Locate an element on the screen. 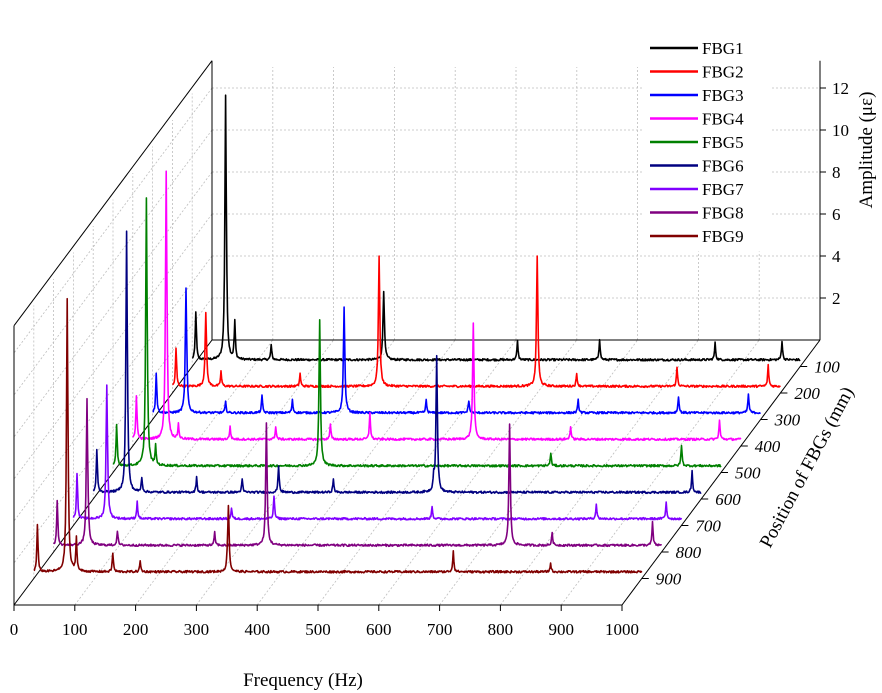 The image size is (882, 693). legend-label: FBG8 is located at coordinates (723, 213).